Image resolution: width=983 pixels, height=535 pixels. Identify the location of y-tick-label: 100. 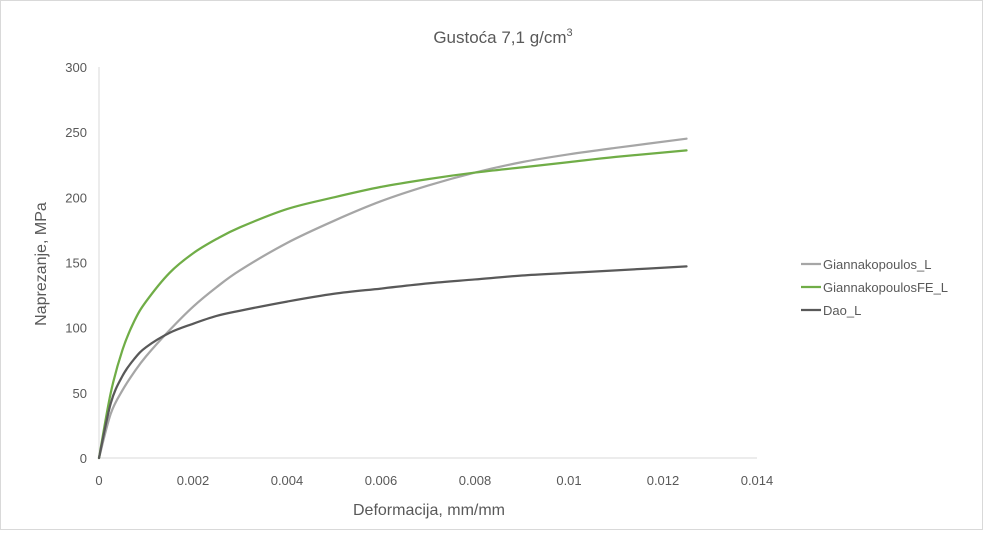
(76, 328).